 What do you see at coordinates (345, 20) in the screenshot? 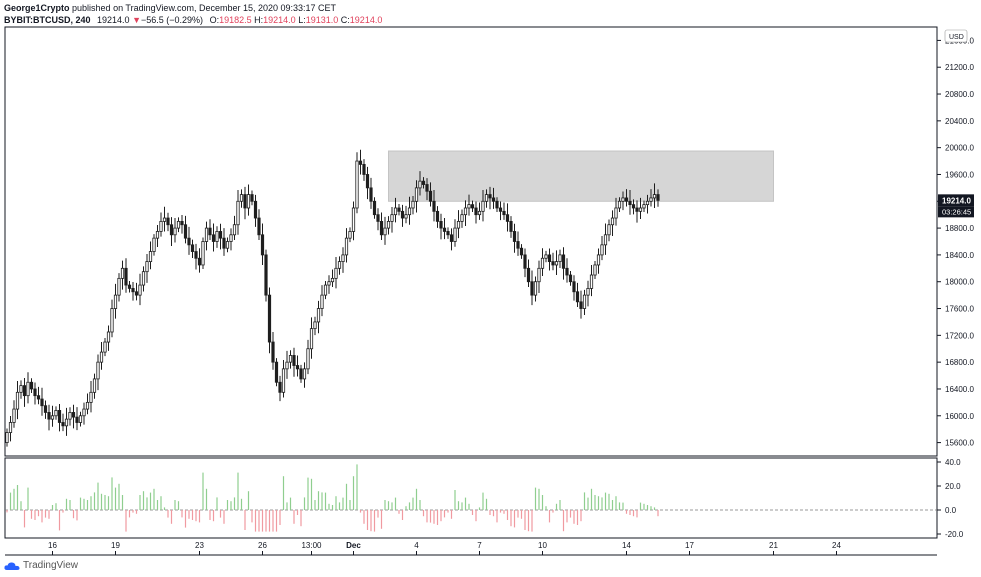
I see `close-label: C:` at bounding box center [345, 20].